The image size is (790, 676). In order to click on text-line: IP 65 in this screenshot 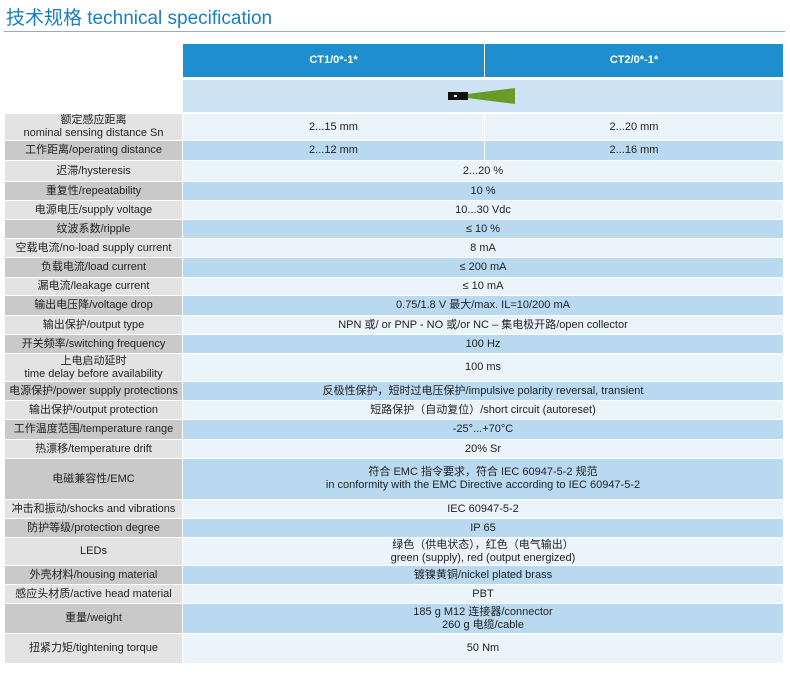, I will do `click(483, 527)`.